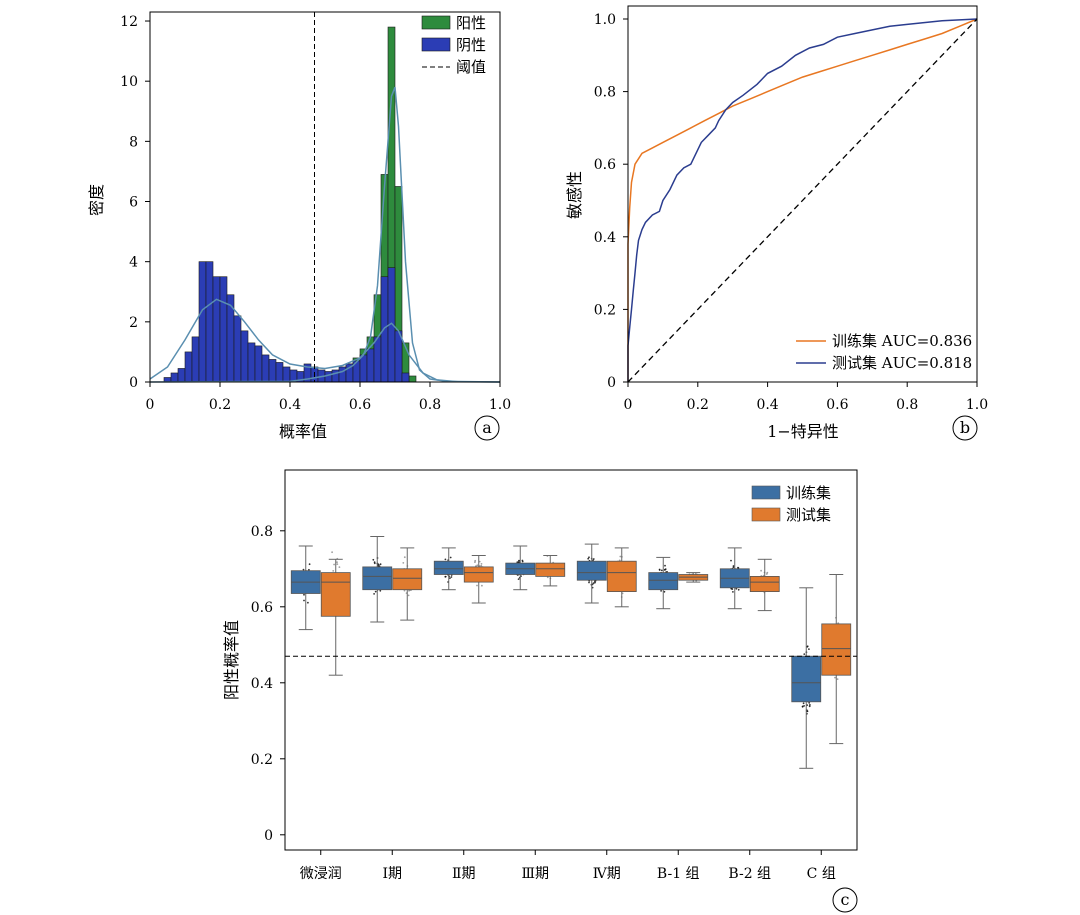 The image size is (1080, 915). What do you see at coordinates (902, 363) in the screenshot?
I see `legend-label: 测试集 AUC=0.818` at bounding box center [902, 363].